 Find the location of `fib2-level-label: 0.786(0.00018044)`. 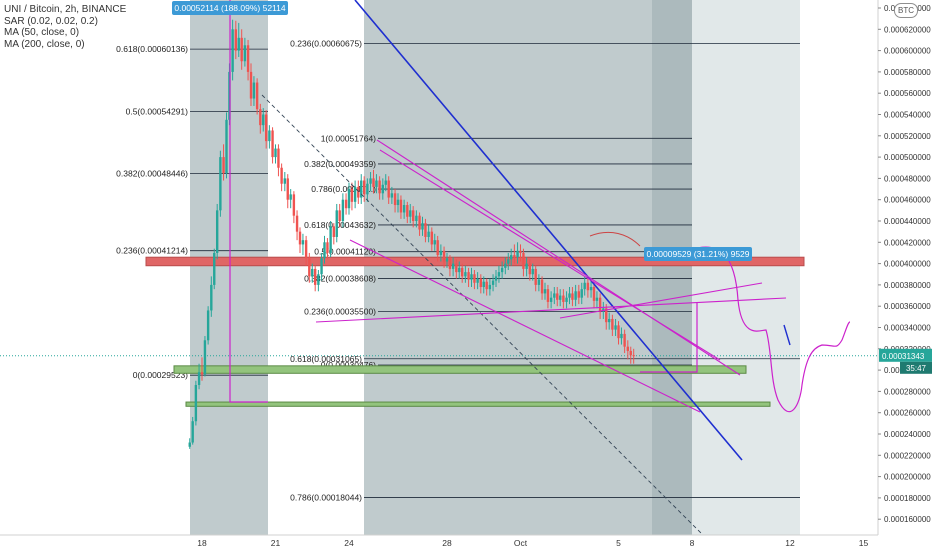

fib2-level-label: 0.786(0.00018044) is located at coordinates (326, 497).